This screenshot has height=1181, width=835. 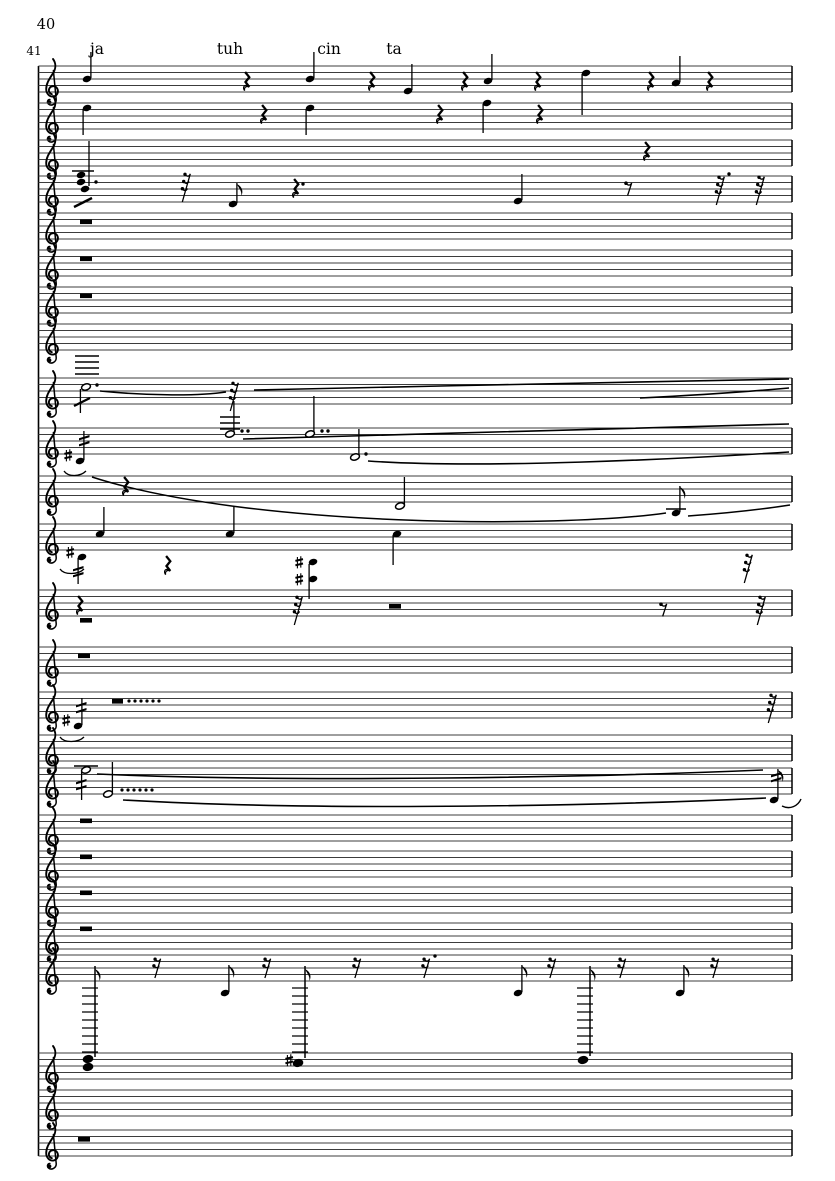 I want to click on staff-15-notes, so click(x=418, y=717).